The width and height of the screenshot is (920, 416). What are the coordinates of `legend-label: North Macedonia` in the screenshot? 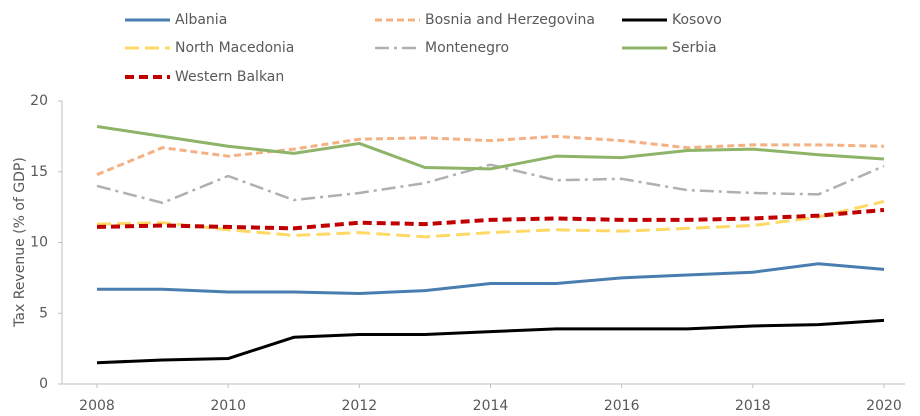 It's located at (234, 48).